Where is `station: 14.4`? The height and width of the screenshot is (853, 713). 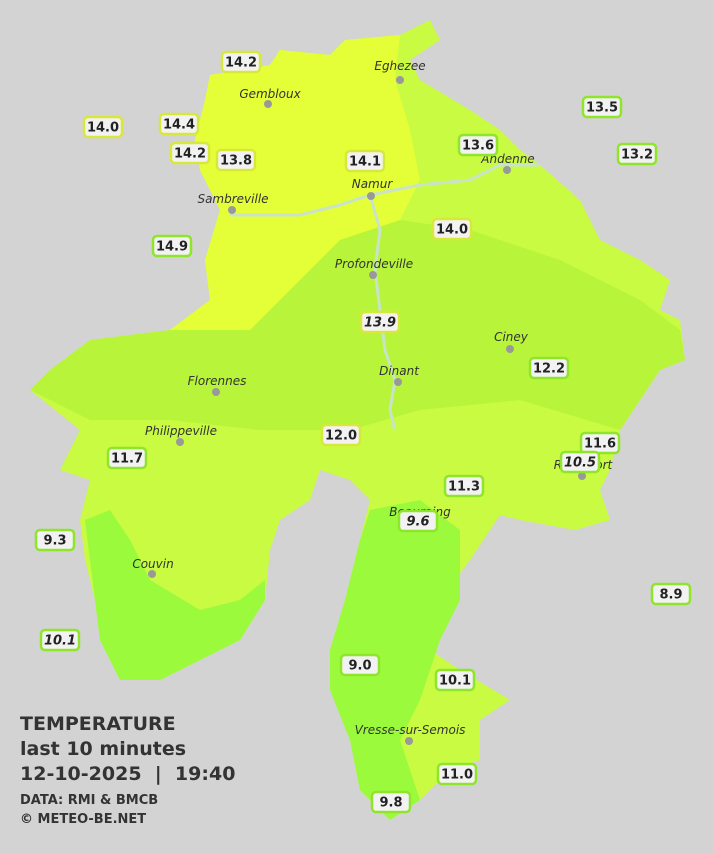 station: 14.4 is located at coordinates (179, 124).